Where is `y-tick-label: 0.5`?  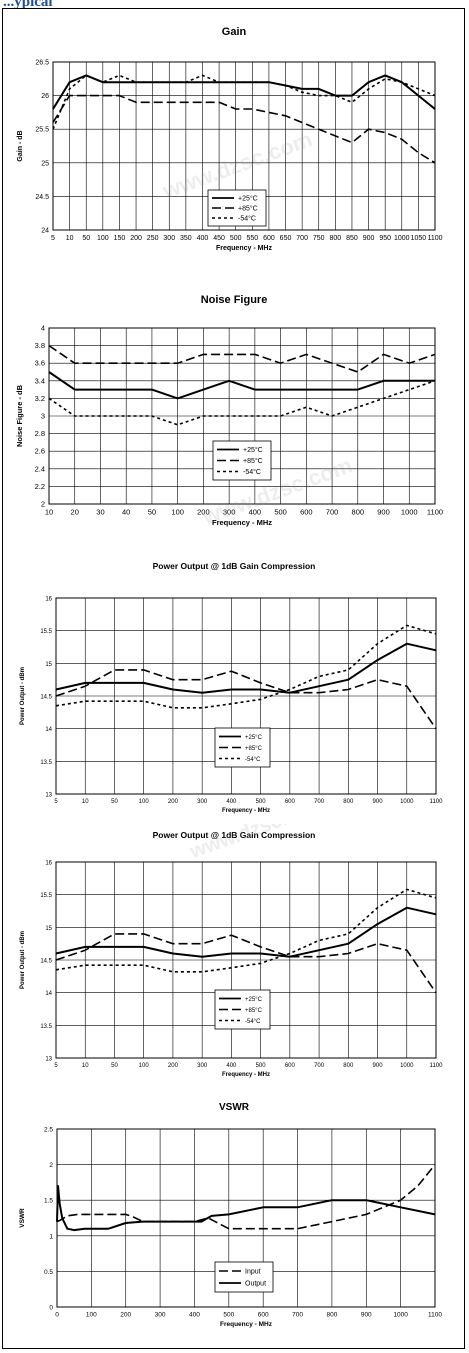
y-tick-label: 0.5 is located at coordinates (48, 1272).